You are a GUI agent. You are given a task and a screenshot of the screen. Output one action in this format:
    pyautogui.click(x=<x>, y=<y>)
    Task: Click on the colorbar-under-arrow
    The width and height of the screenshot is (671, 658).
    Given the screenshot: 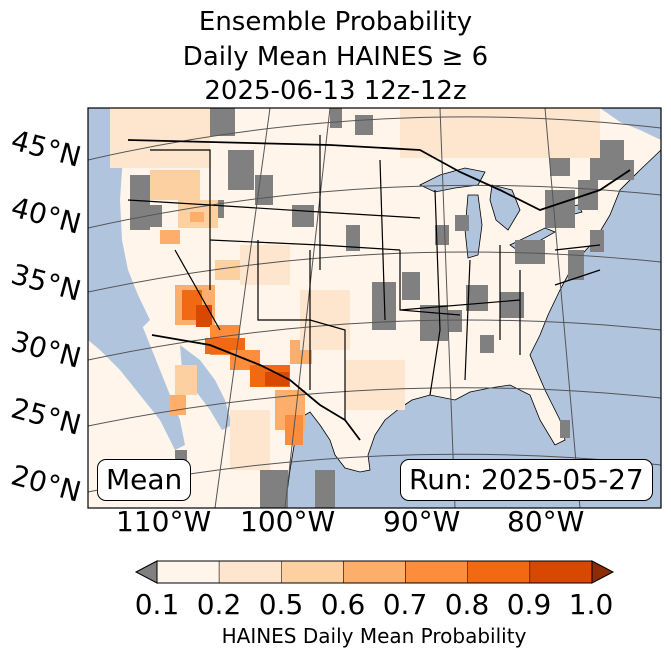 What is the action you would take?
    pyautogui.click(x=146, y=572)
    